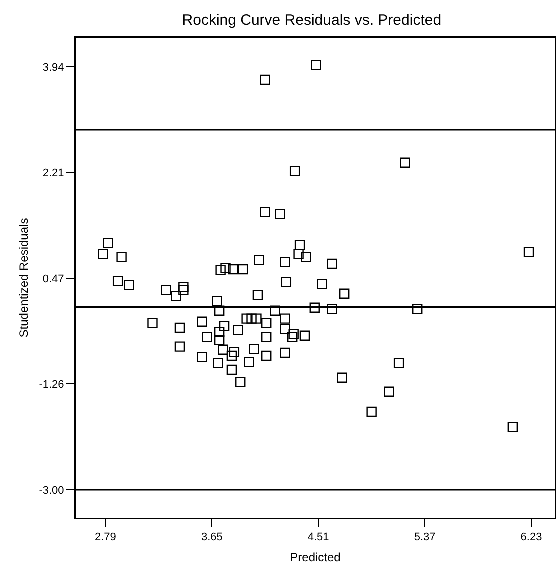 The image size is (557, 582). Describe the element at coordinates (53, 68) in the screenshot. I see `y-tick-label: 3.94` at that location.